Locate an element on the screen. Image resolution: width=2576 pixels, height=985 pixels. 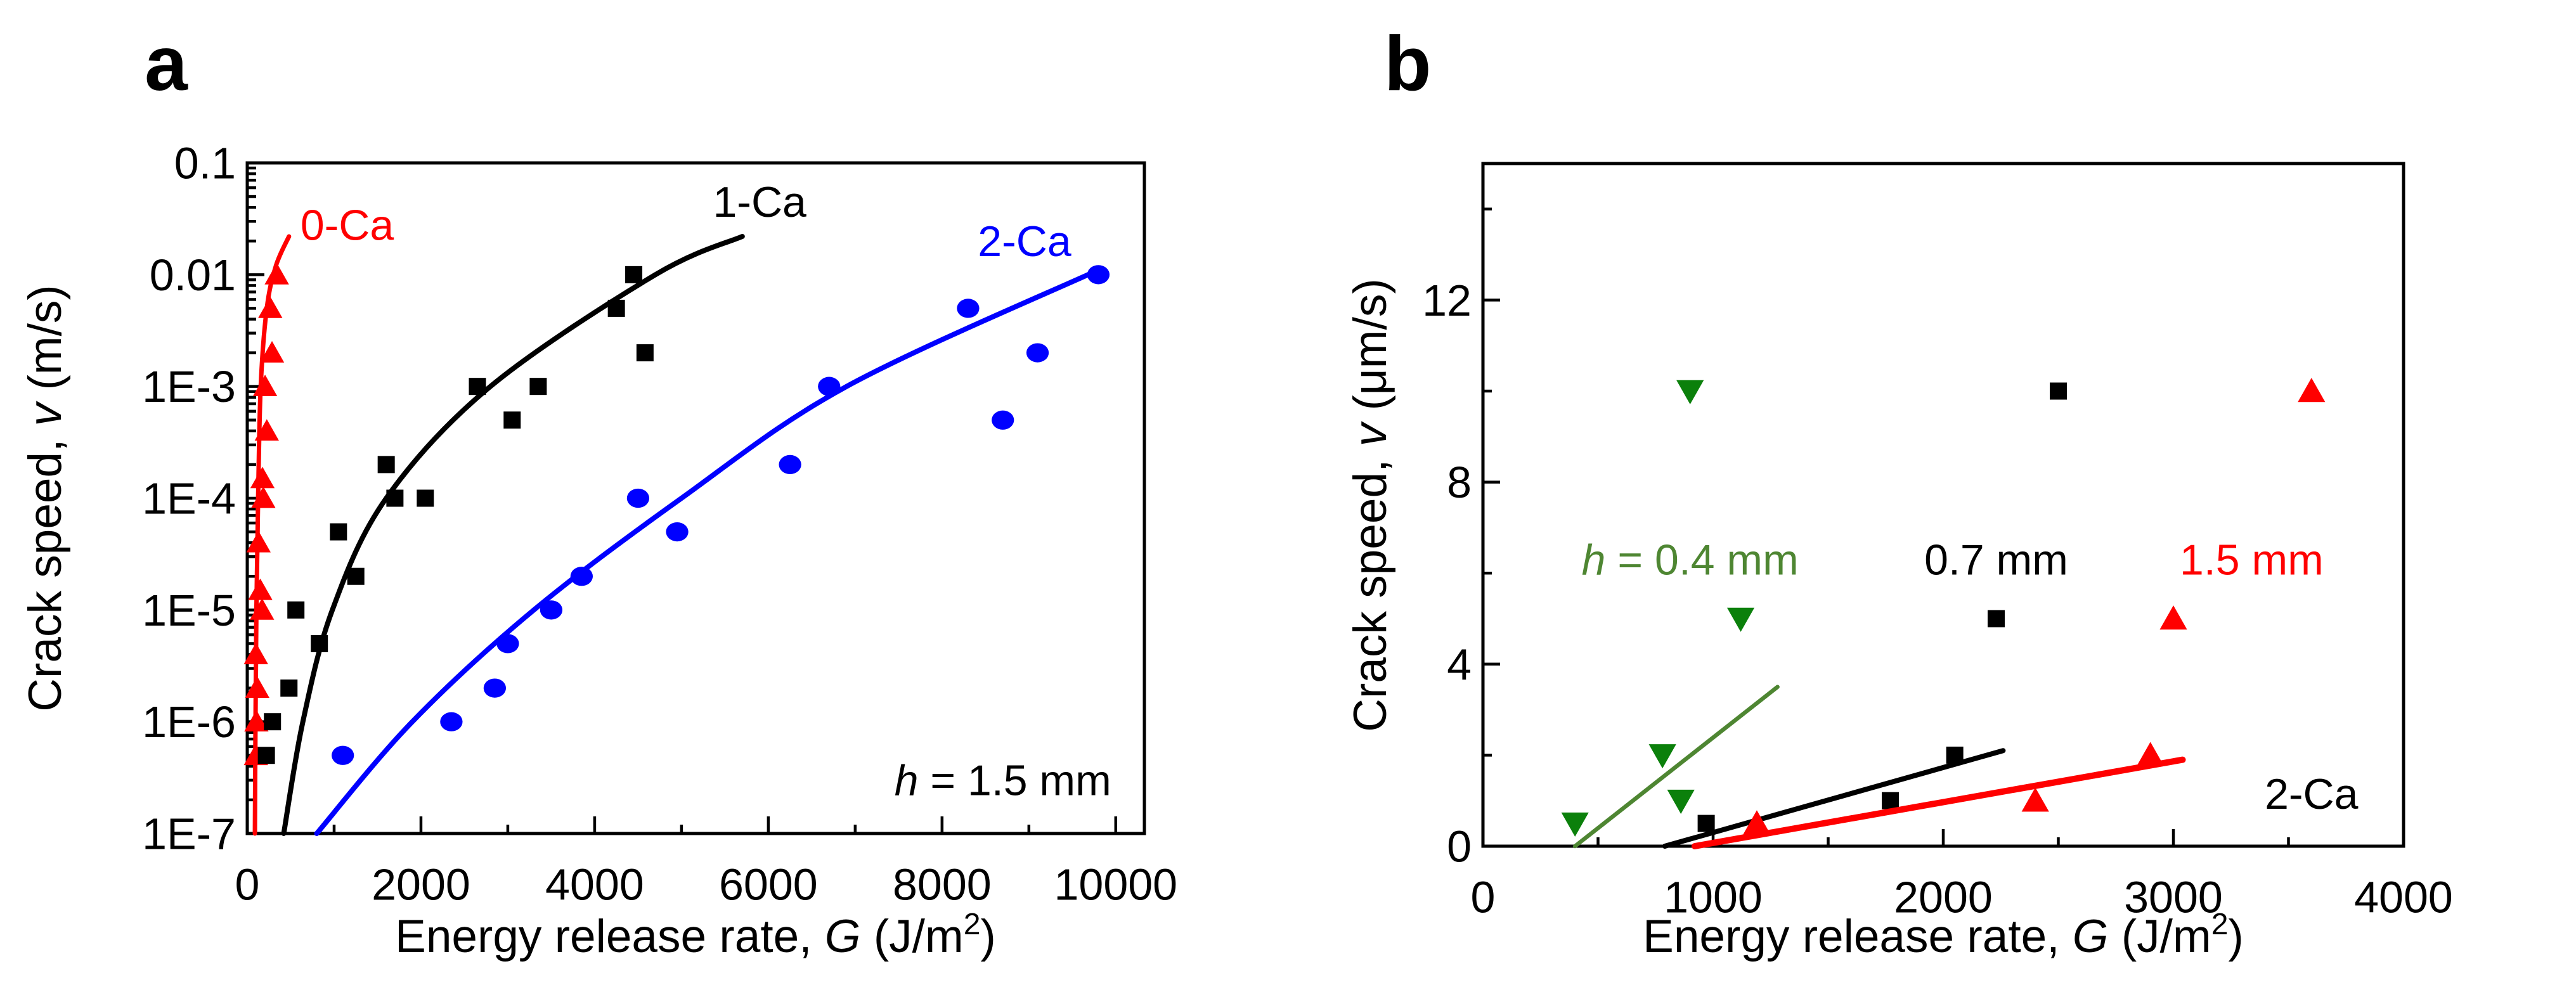
y-tick-label: 0.01 is located at coordinates (193, 275).